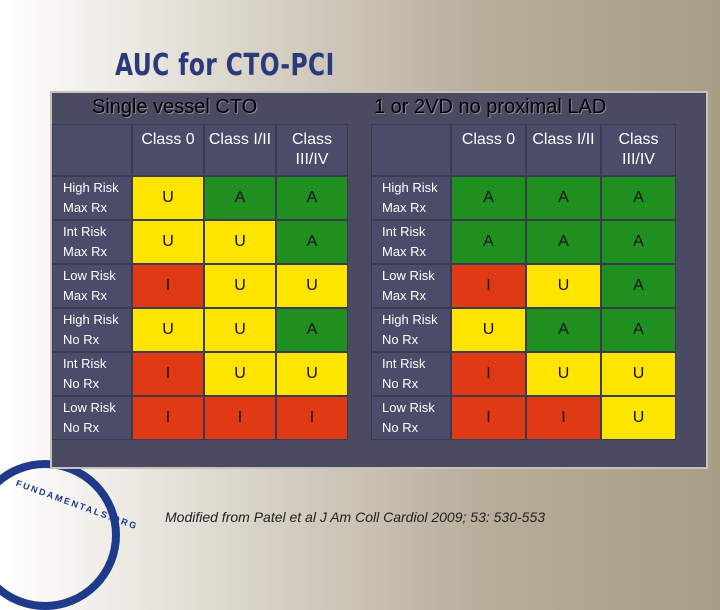 The height and width of the screenshot is (610, 720). I want to click on left-heading: Single vessel CTO, so click(175, 107).